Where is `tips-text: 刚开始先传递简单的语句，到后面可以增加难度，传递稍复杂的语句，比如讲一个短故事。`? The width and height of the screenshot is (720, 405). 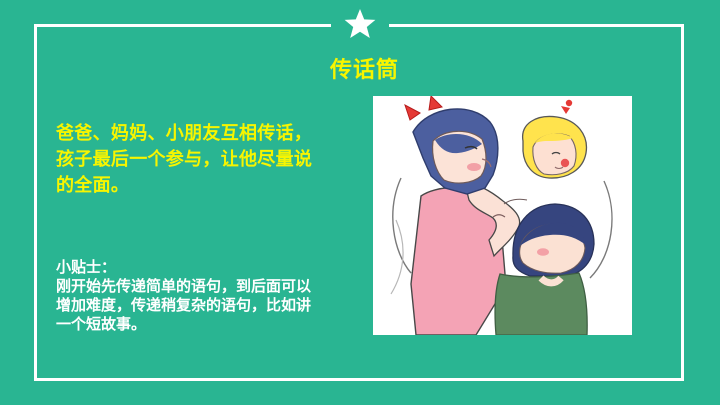 tips-text: 刚开始先传递简单的语句，到后面可以增加难度，传递稍复杂的语句，比如讲一个短故事。 is located at coordinates (184, 305).